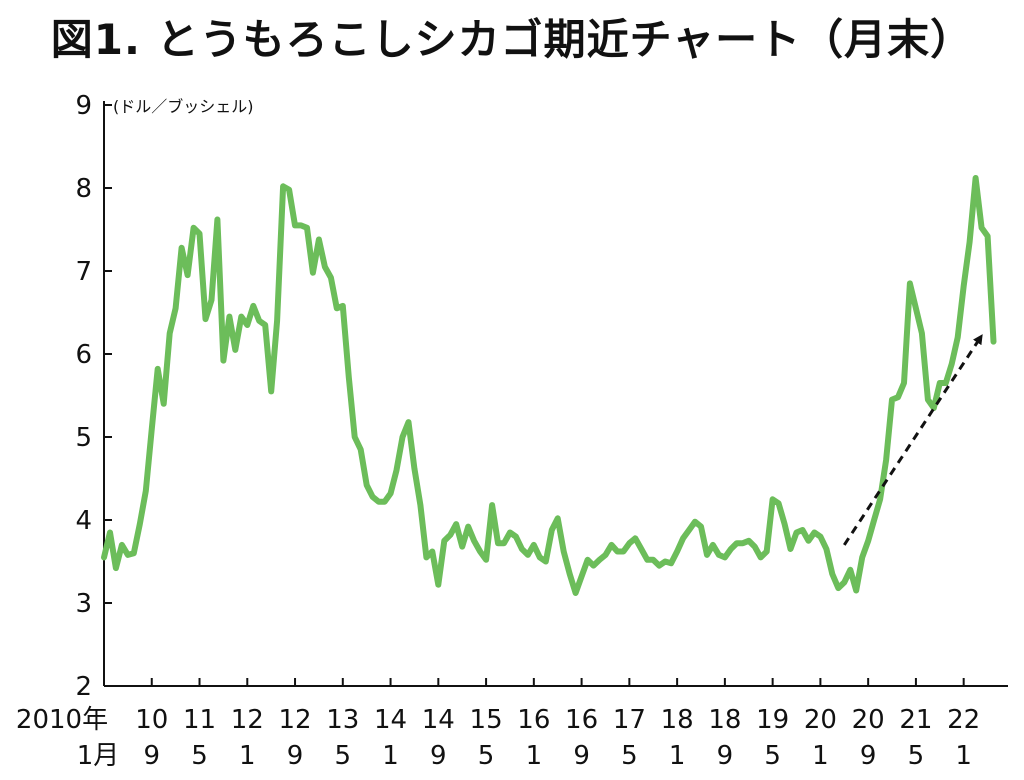 The image size is (1024, 780). I want to click on trend-arrow, so click(913, 440).